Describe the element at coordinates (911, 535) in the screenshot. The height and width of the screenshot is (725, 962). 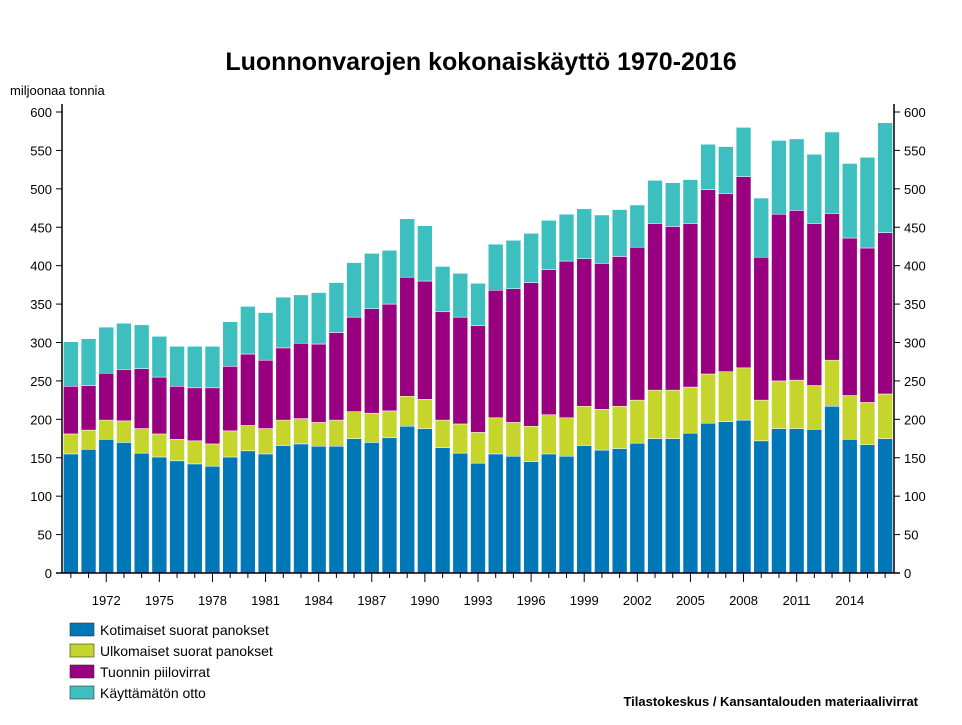
I see `y-tick-label-right-50: 50` at that location.